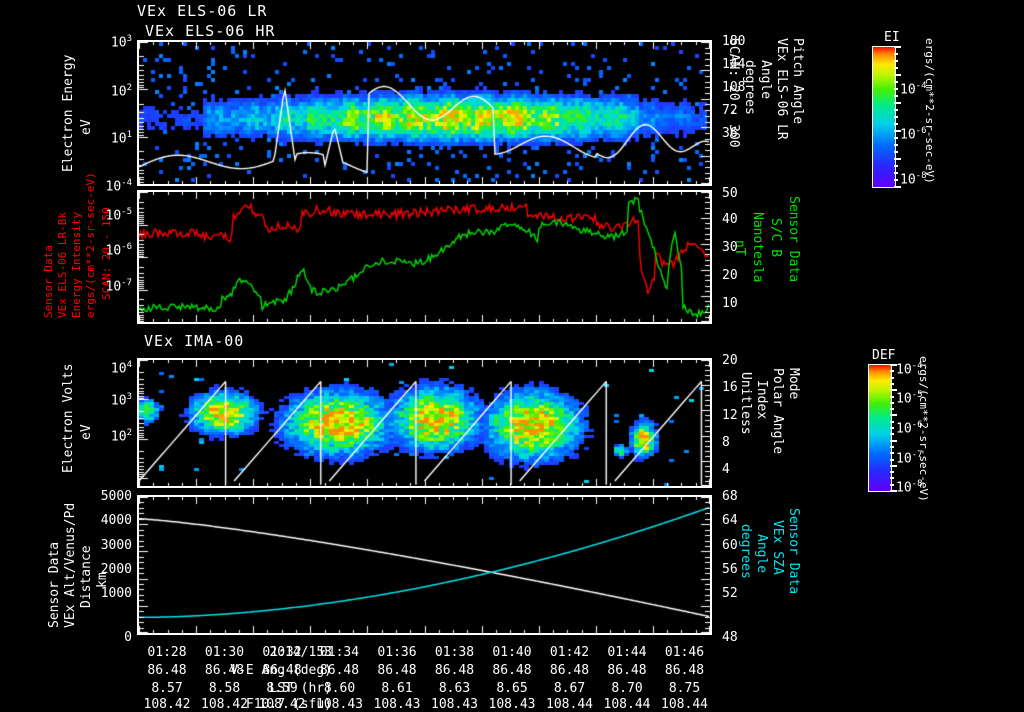 This screenshot has width=1024, height=712. Describe the element at coordinates (48, 281) in the screenshot. I see `panel2-left-label-1: Sensor Data` at that location.